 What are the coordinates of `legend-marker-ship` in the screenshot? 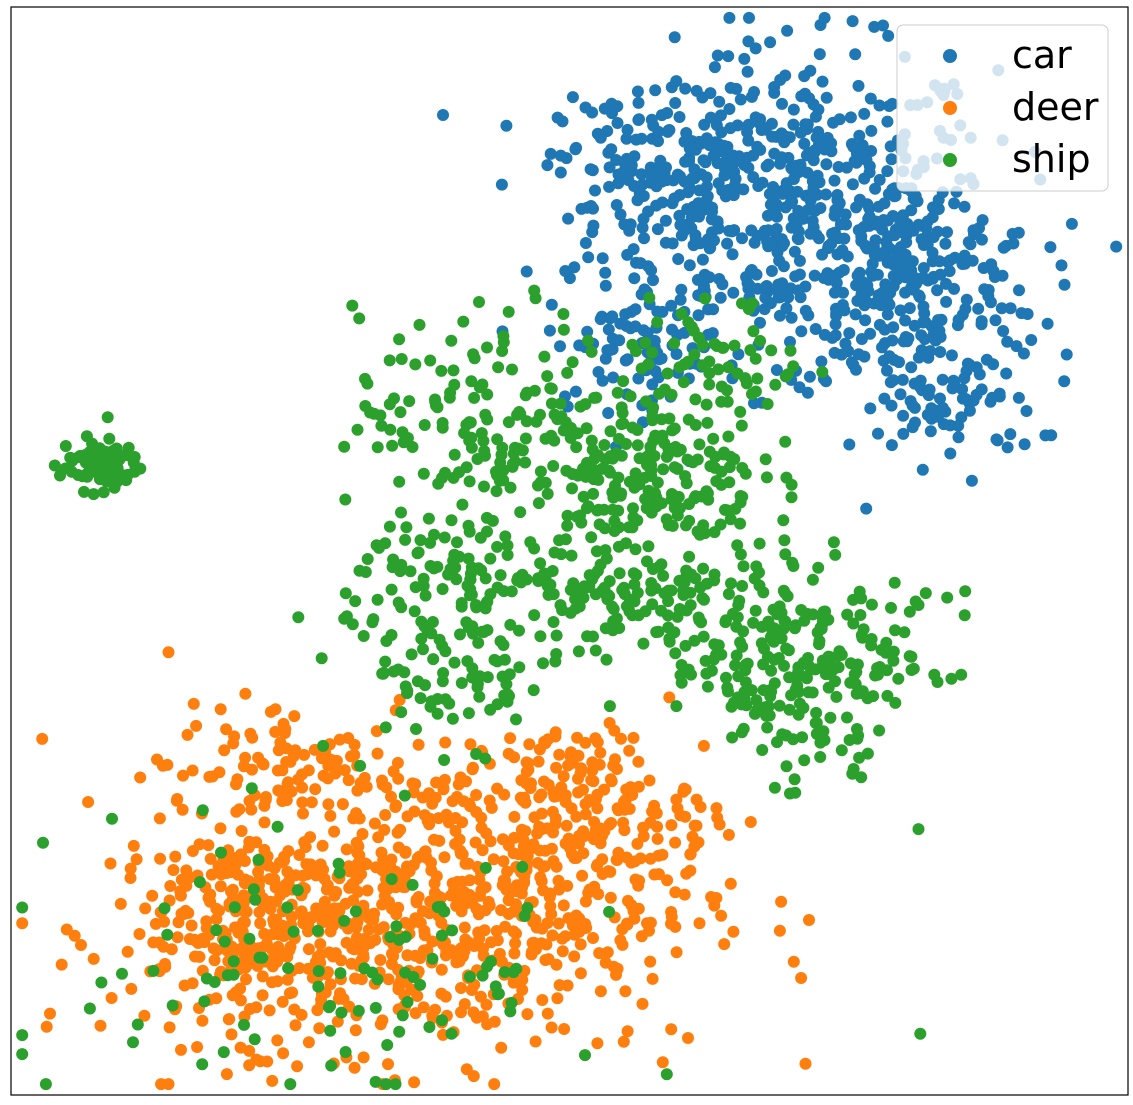 It's located at (950, 160).